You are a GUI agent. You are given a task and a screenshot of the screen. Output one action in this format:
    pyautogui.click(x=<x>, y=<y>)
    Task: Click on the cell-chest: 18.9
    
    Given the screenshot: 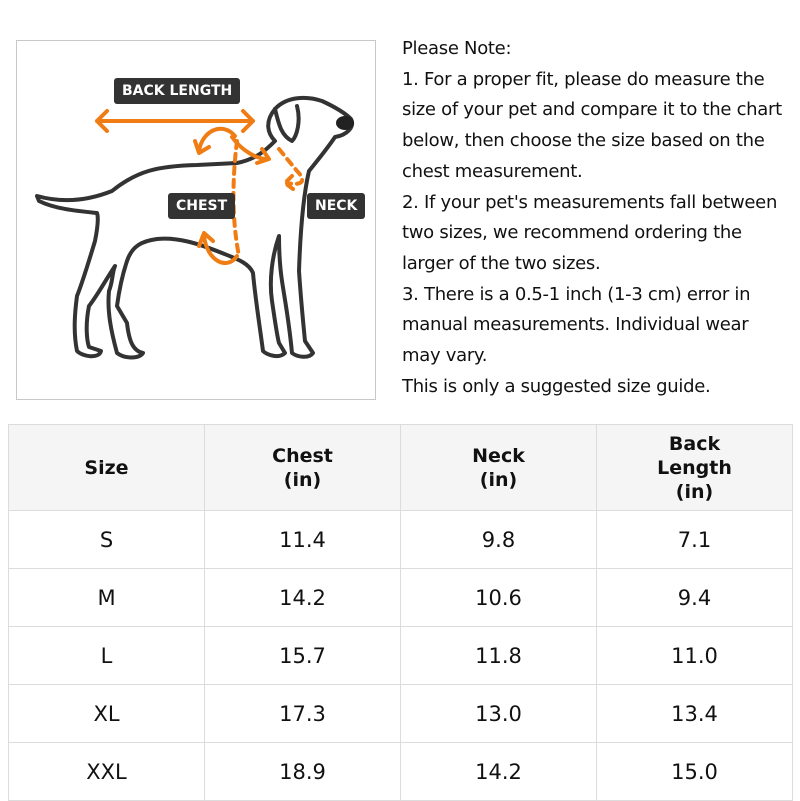 What is the action you would take?
    pyautogui.click(x=302, y=771)
    